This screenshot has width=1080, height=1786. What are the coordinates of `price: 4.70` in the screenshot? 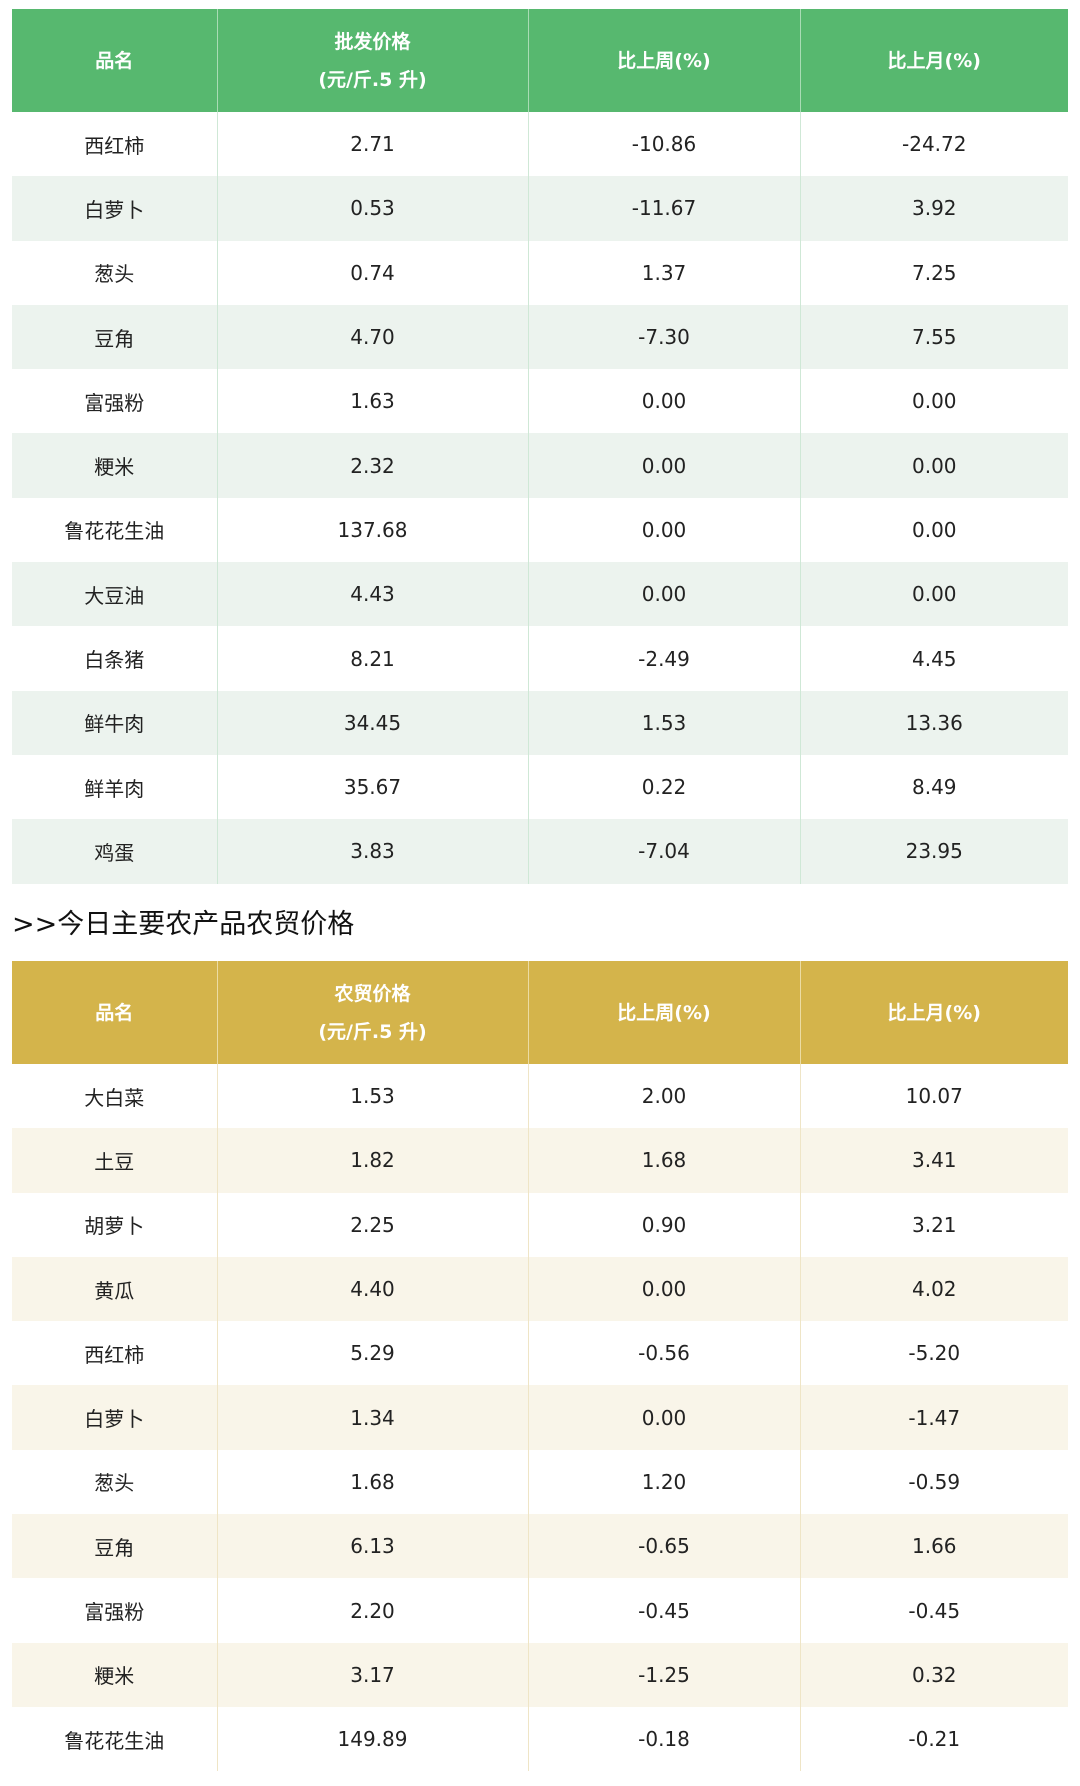 It's located at (372, 337).